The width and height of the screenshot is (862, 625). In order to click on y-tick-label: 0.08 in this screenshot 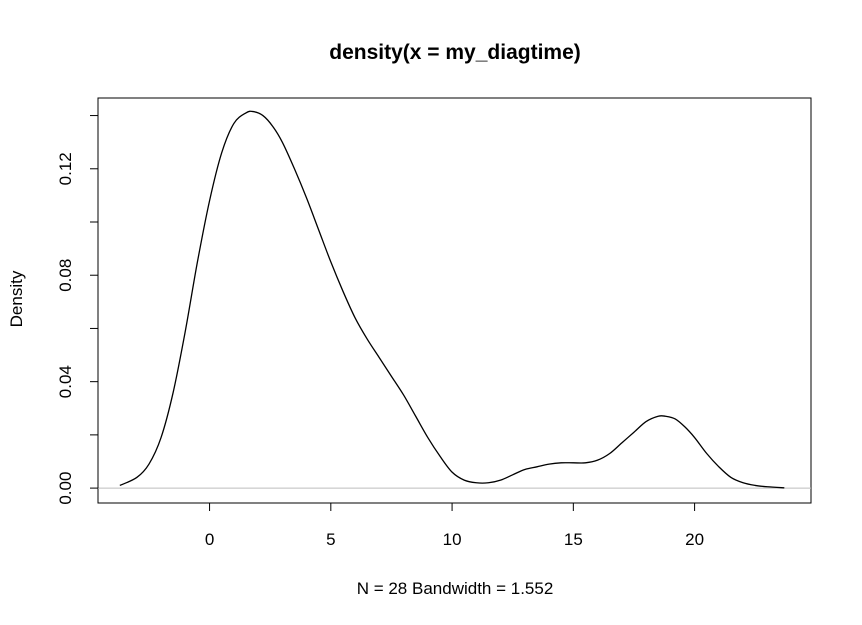, I will do `click(65, 275)`.